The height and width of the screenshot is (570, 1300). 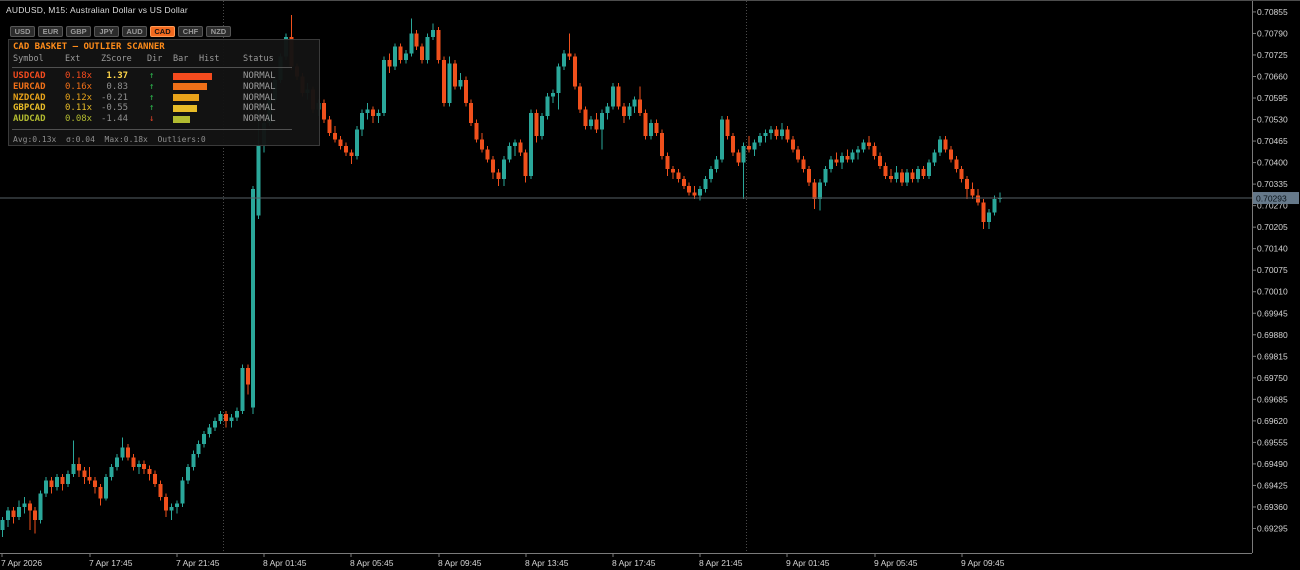 What do you see at coordinates (164, 98) in the screenshot?
I see `scanner-row-nzdcad: NZDCAD 0.12x -0.21 ↑ NORMAL` at bounding box center [164, 98].